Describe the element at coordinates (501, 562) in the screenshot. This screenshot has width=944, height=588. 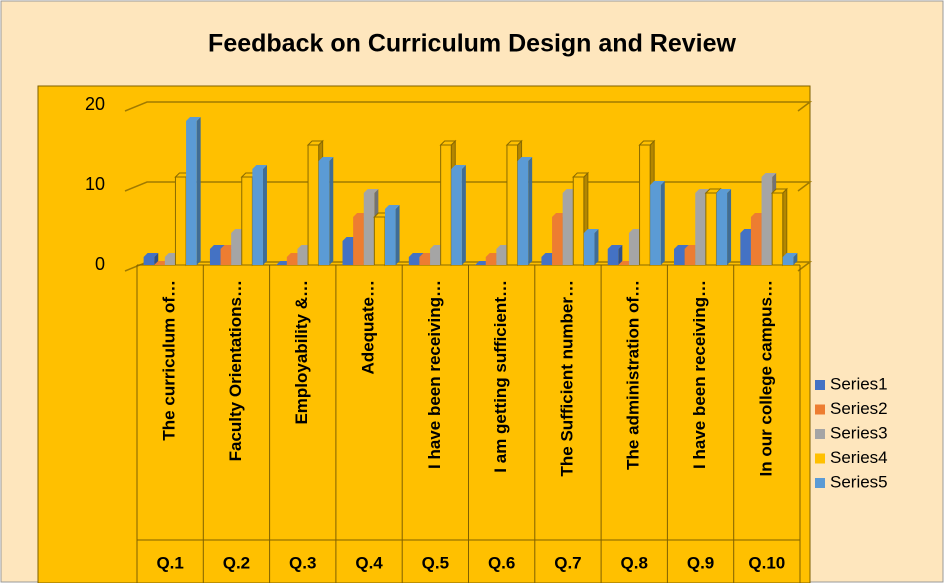
I see `group-label: Q.6` at that location.